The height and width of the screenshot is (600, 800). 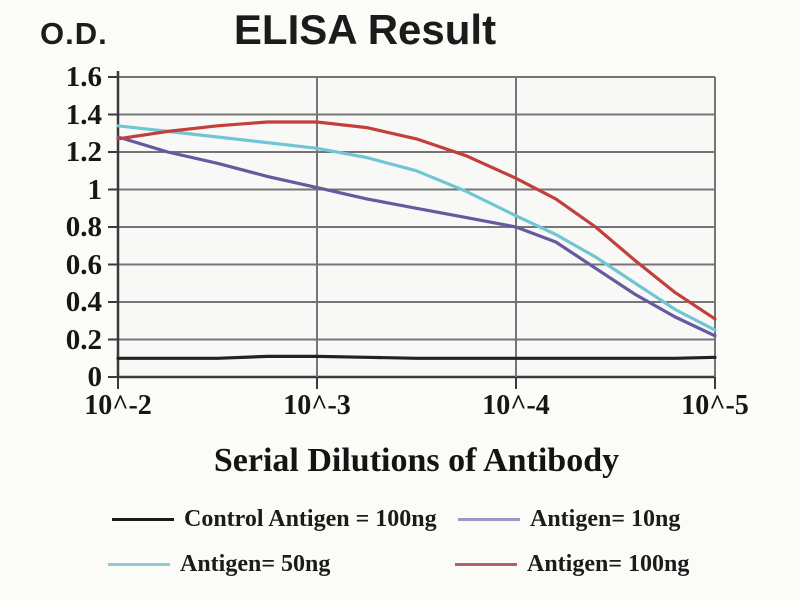 What do you see at coordinates (83, 264) in the screenshot?
I see `y-tick-label: 0.6` at bounding box center [83, 264].